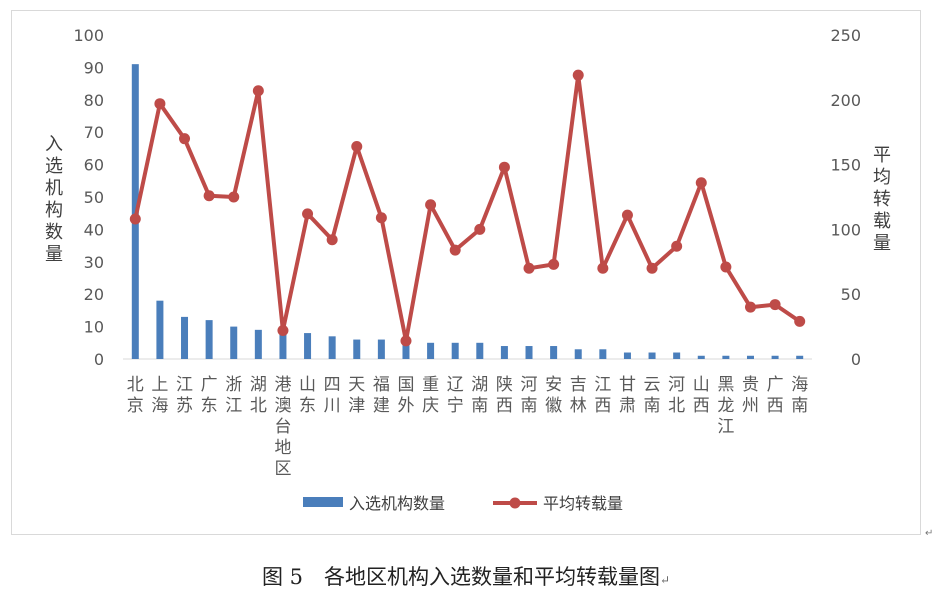 This screenshot has height=610, width=932. What do you see at coordinates (845, 165) in the screenshot?
I see `right-tick-label: 150` at bounding box center [845, 165].